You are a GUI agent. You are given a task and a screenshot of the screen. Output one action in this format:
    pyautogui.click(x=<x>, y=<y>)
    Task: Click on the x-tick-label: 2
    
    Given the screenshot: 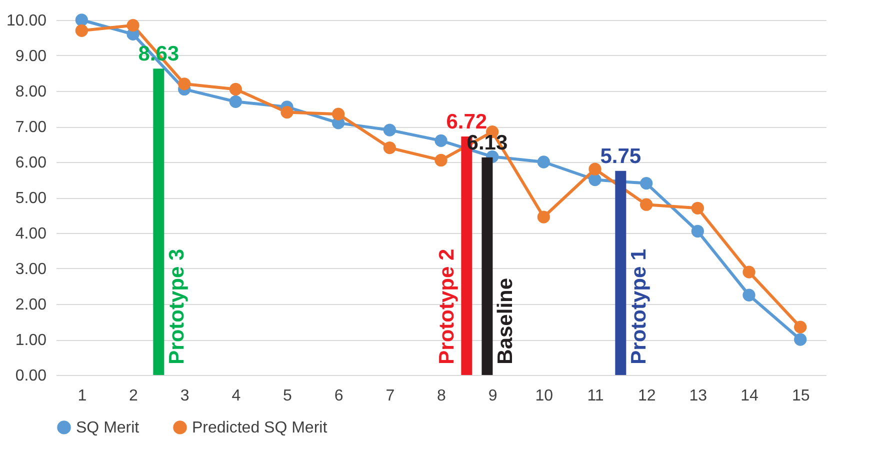 What is the action you would take?
    pyautogui.click(x=133, y=396)
    